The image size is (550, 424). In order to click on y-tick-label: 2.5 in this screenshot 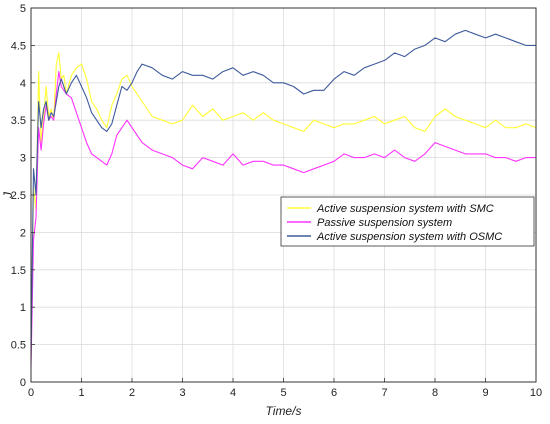, I will do `click(18, 196)`.